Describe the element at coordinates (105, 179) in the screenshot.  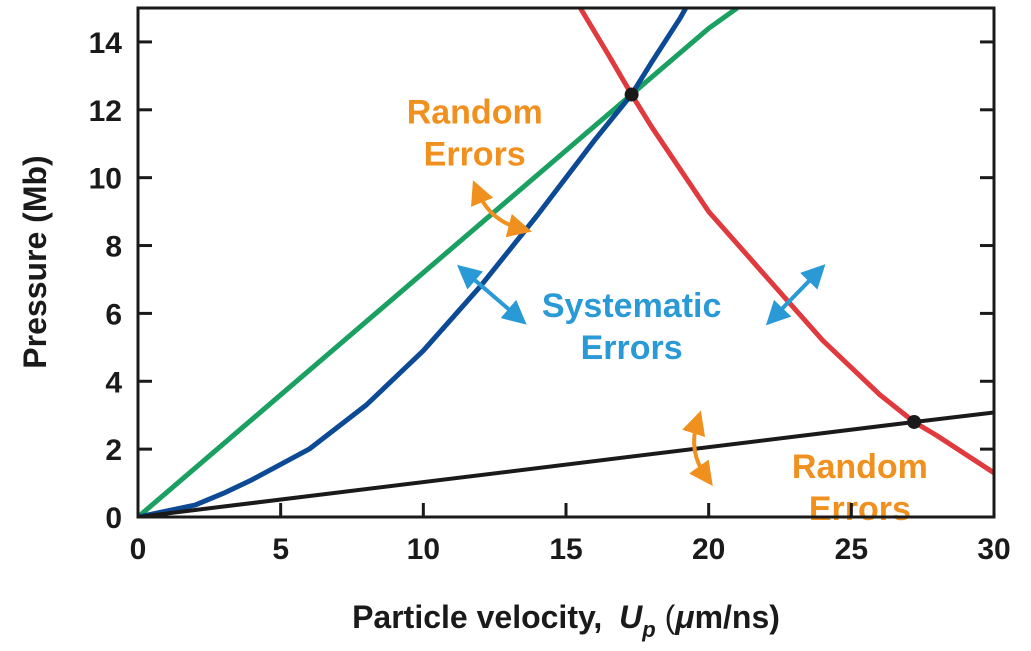
I see `y-tick-label: 10` at that location.